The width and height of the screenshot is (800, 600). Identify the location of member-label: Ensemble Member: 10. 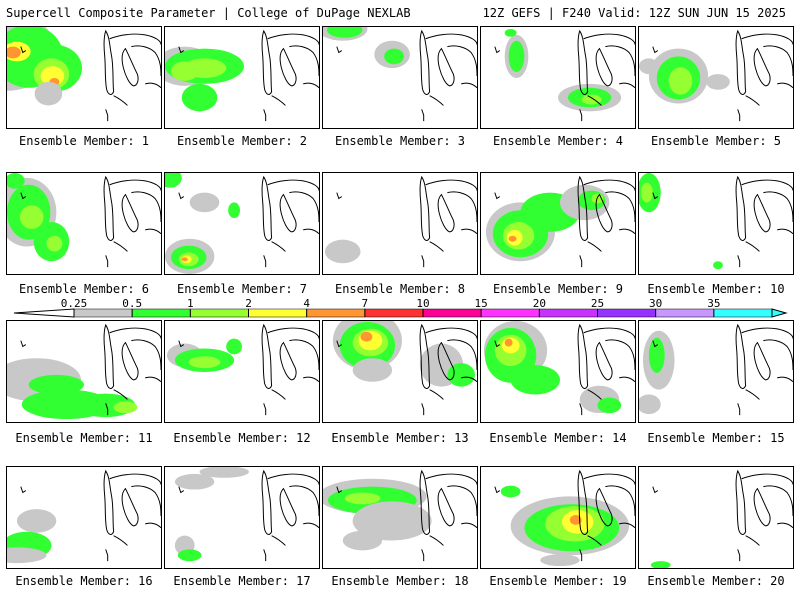
(716, 289).